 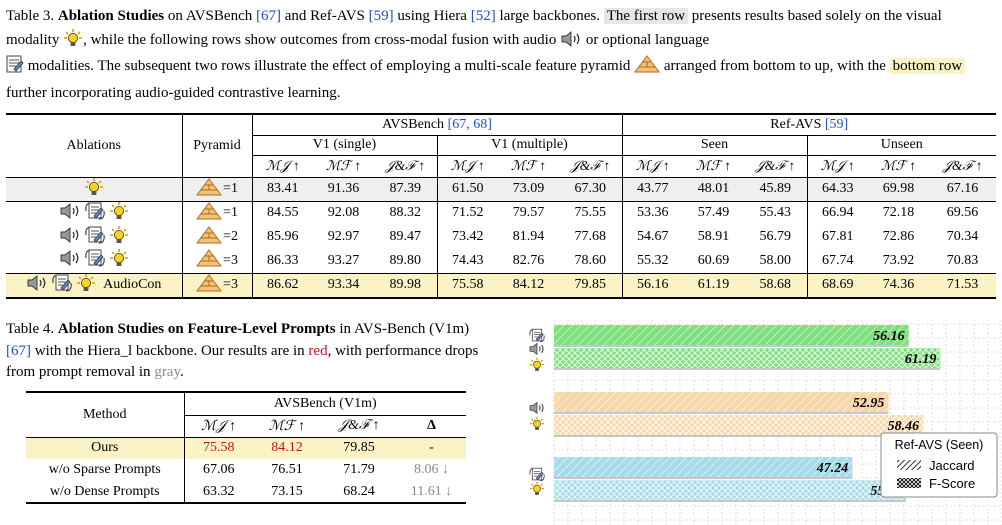 I want to click on metric-value: 61.19, so click(x=713, y=284).